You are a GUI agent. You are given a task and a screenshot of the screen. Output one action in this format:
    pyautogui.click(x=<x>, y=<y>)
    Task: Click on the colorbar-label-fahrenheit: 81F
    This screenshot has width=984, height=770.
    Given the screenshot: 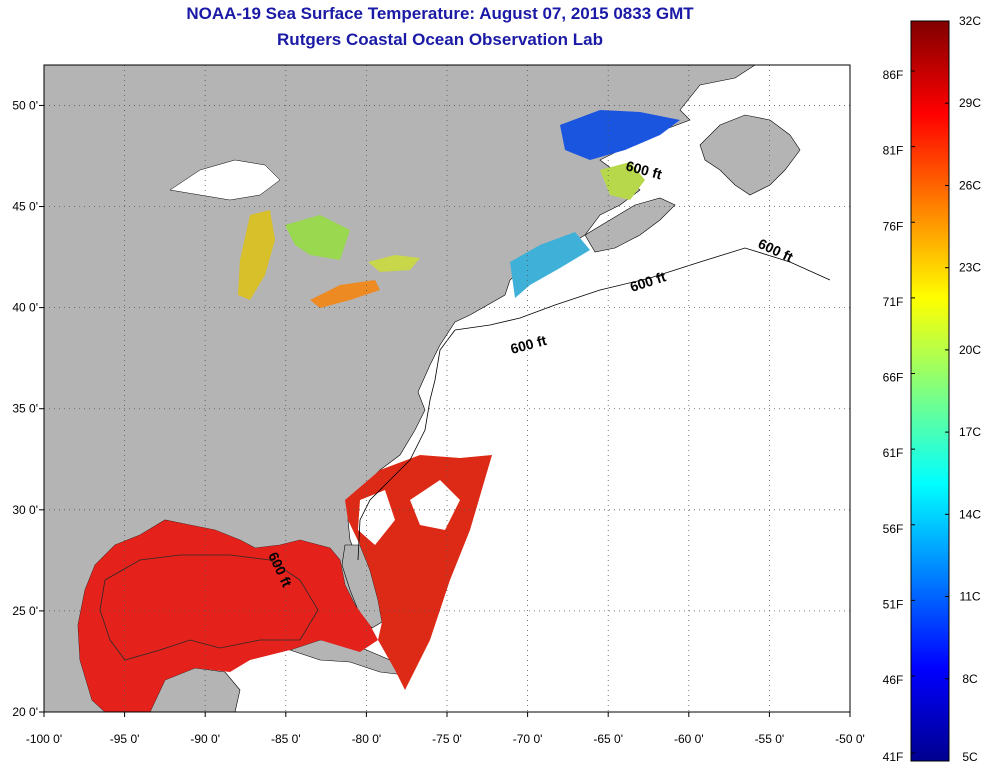 What is the action you would take?
    pyautogui.click(x=893, y=151)
    